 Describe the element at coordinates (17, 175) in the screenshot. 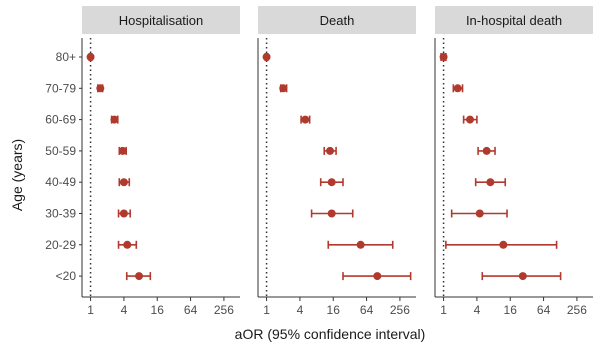

I see `y-axis-title: Age (years)` at that location.